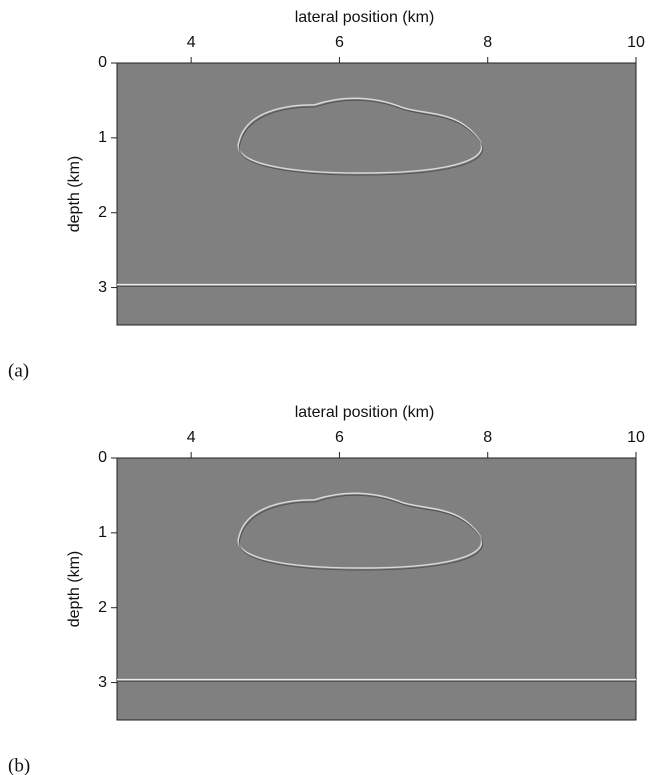 This screenshot has height=775, width=650. What do you see at coordinates (19, 765) in the screenshot?
I see `panel-label: (b)` at bounding box center [19, 765].